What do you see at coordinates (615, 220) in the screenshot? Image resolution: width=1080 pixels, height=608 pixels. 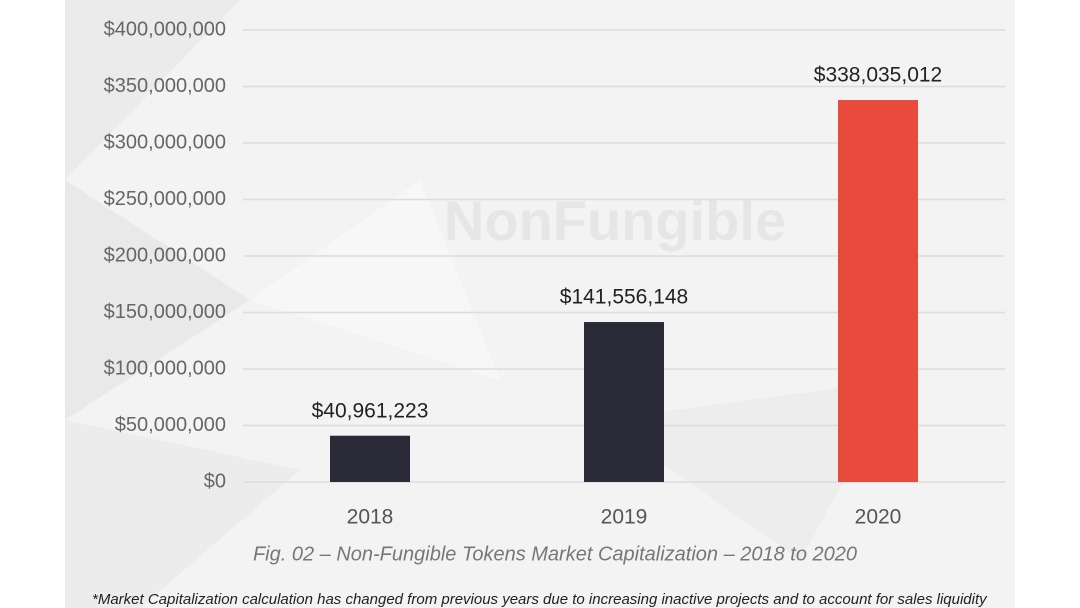 I see `watermark: NonFungible` at bounding box center [615, 220].